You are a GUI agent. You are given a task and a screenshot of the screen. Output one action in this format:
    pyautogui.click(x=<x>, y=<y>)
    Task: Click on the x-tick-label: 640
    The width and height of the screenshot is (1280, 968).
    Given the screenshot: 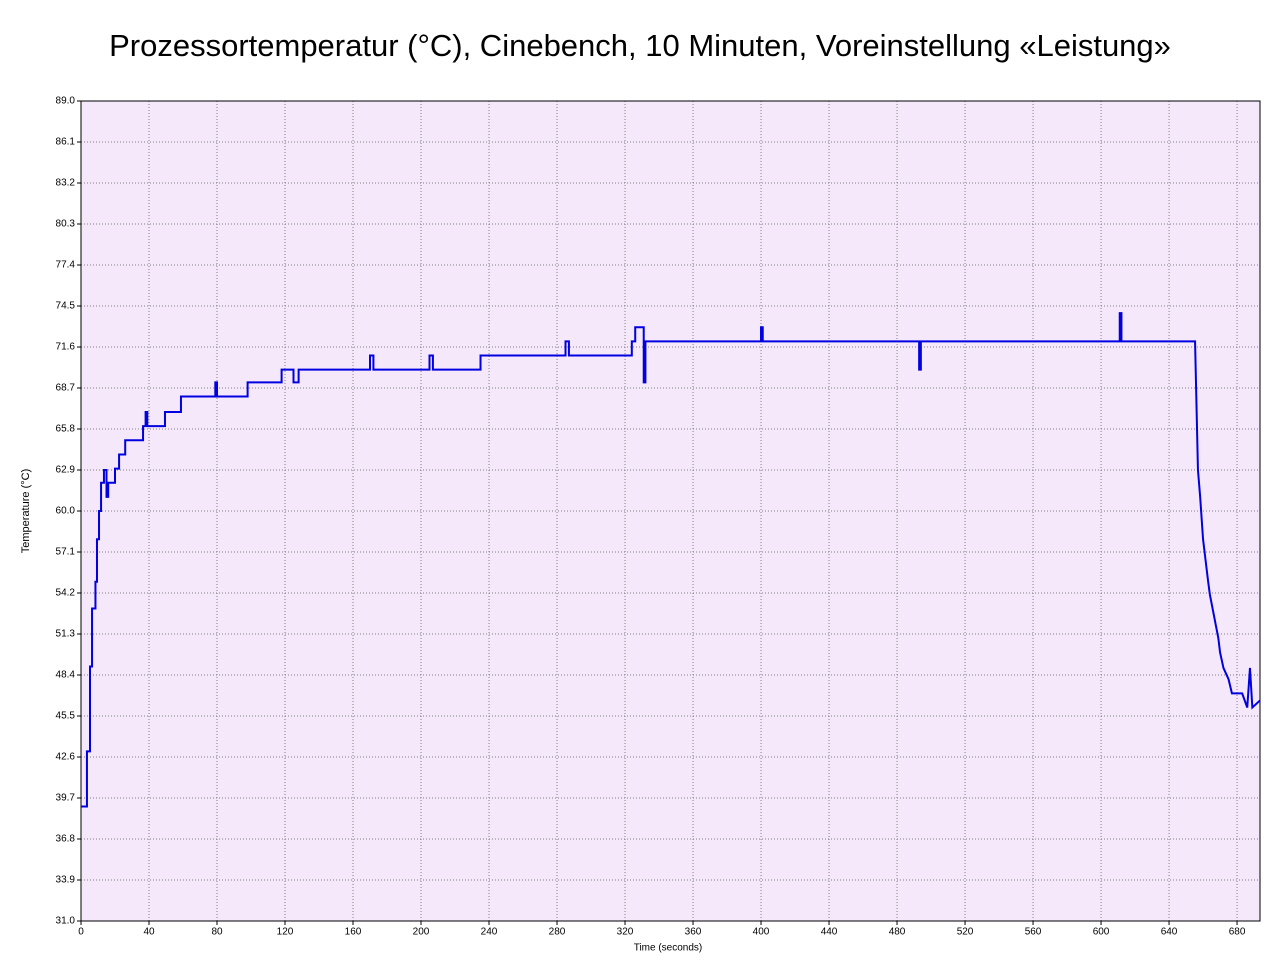 What is the action you would take?
    pyautogui.click(x=1169, y=932)
    